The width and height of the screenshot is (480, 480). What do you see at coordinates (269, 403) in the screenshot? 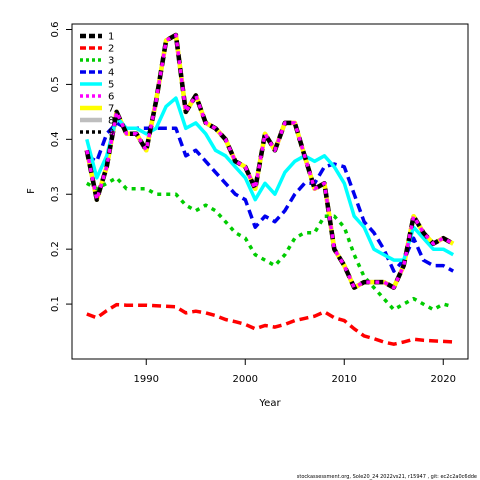
I see `x-axis-title: Year` at bounding box center [269, 403].